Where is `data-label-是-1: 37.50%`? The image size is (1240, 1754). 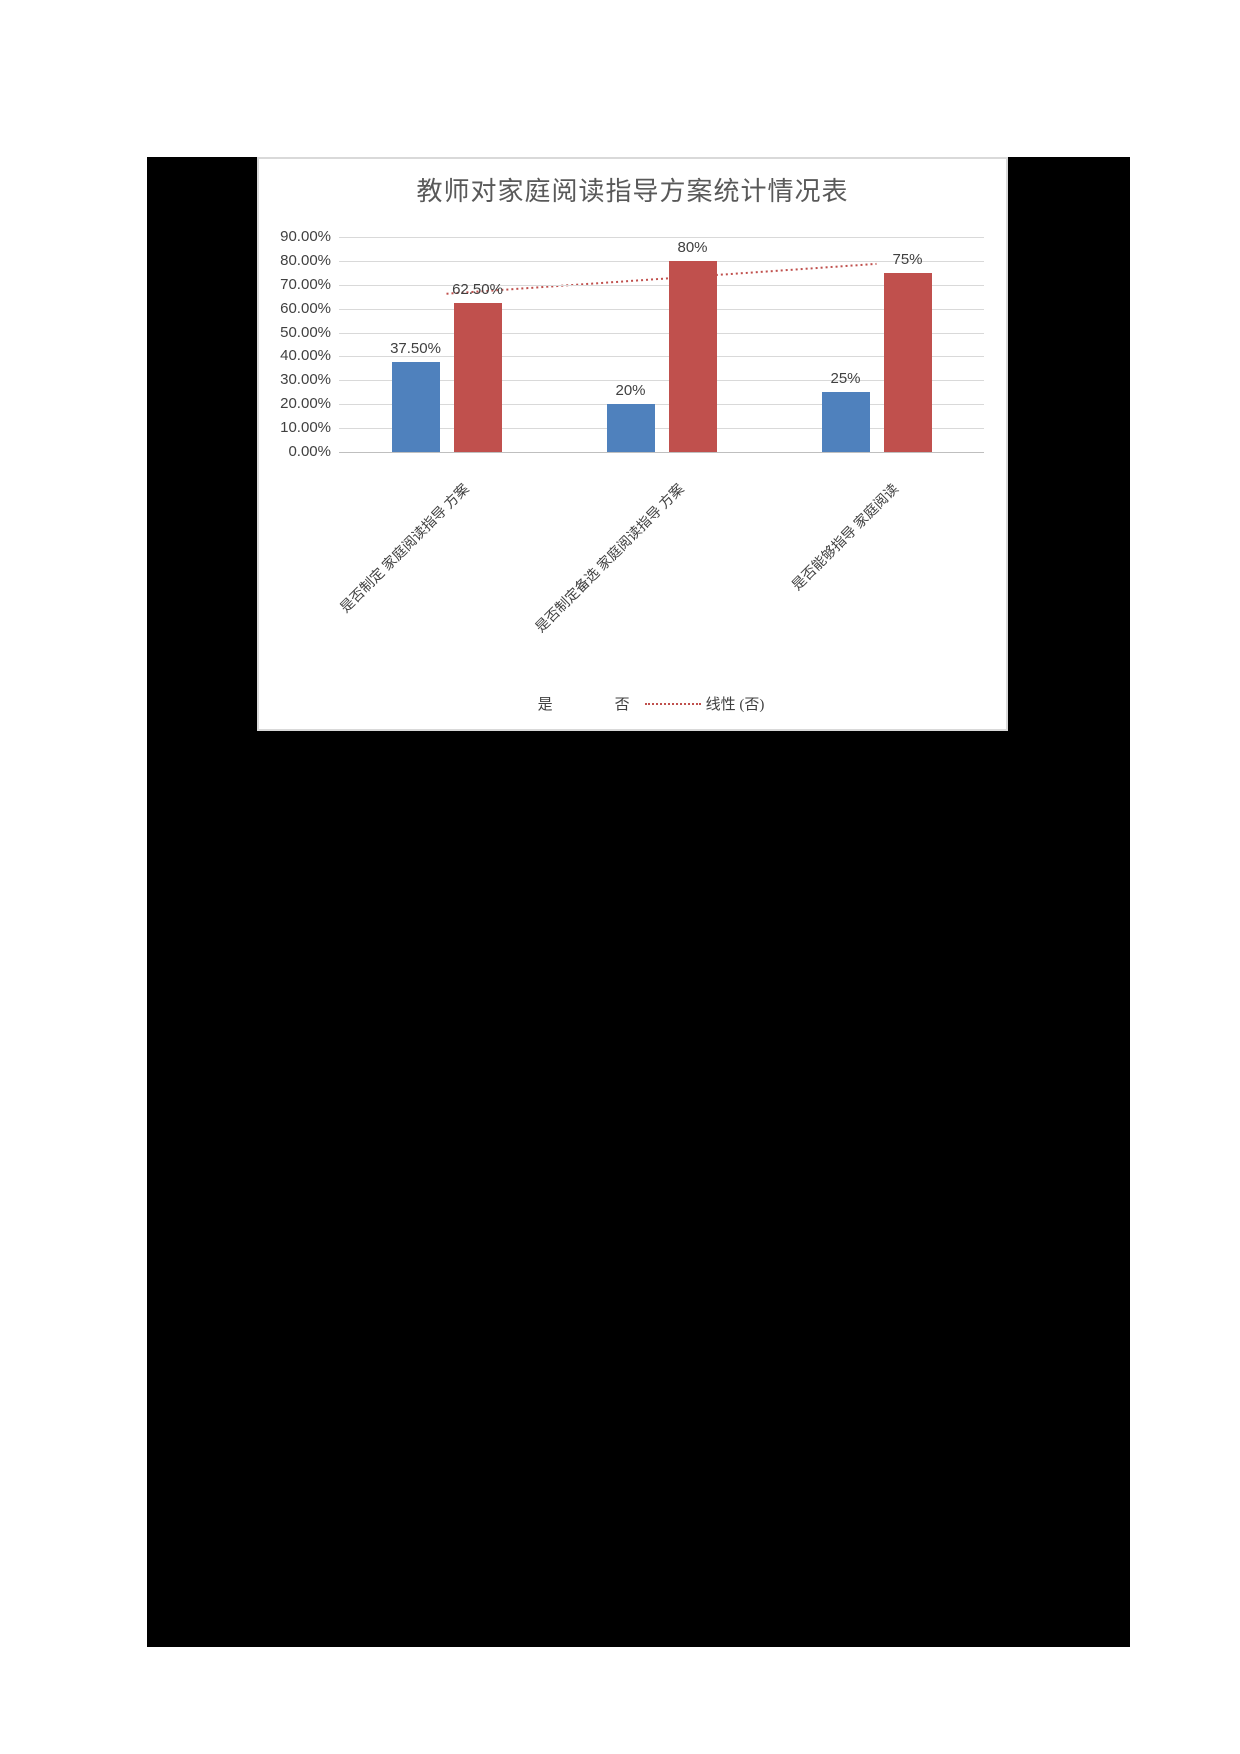
data-label-是-1: 37.50% is located at coordinates (415, 349).